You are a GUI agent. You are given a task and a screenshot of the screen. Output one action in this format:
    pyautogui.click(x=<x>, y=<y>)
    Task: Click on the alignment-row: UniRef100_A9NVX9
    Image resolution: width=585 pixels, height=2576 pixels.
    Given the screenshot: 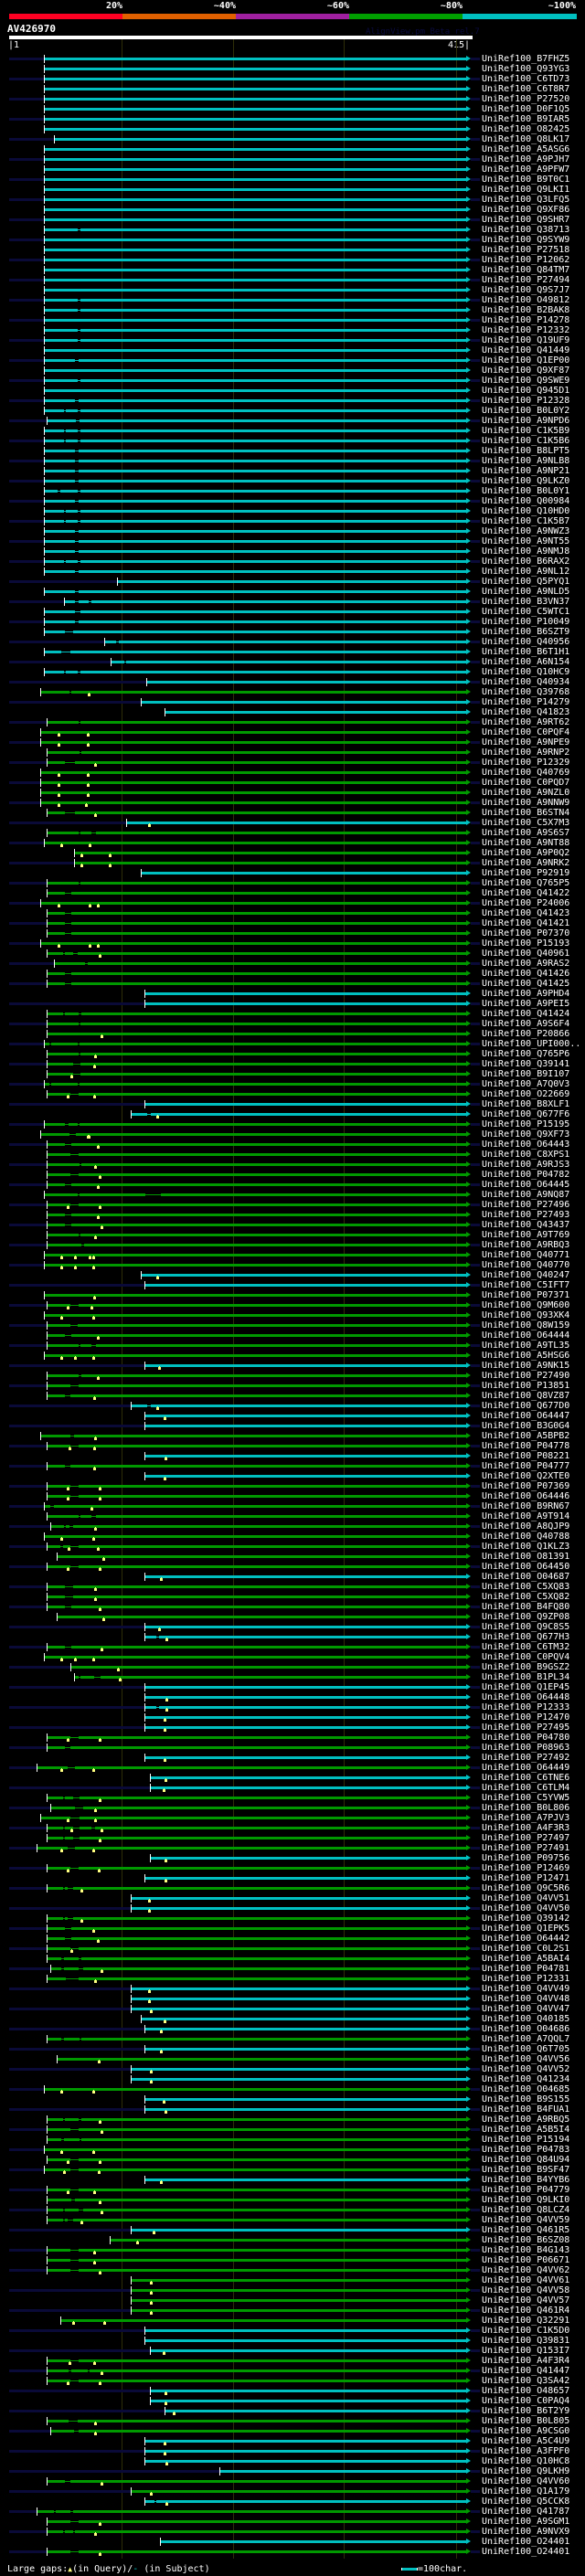 What is the action you would take?
    pyautogui.click(x=293, y=2532)
    